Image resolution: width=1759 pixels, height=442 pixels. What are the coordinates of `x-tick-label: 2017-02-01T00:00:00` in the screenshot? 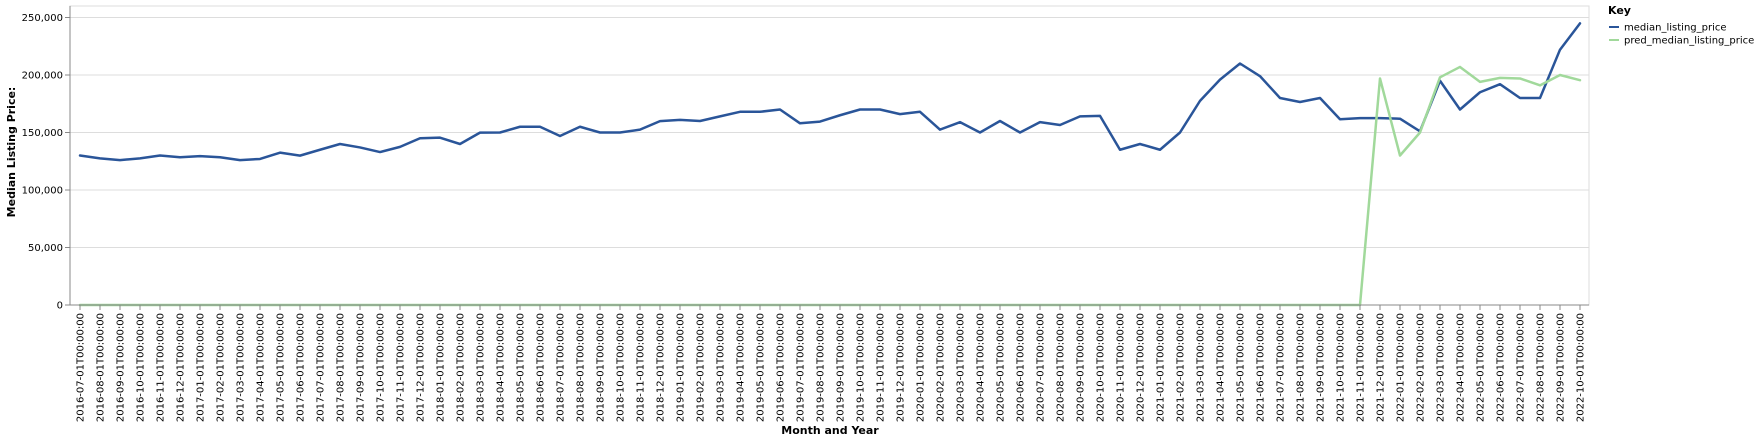 It's located at (221, 367).